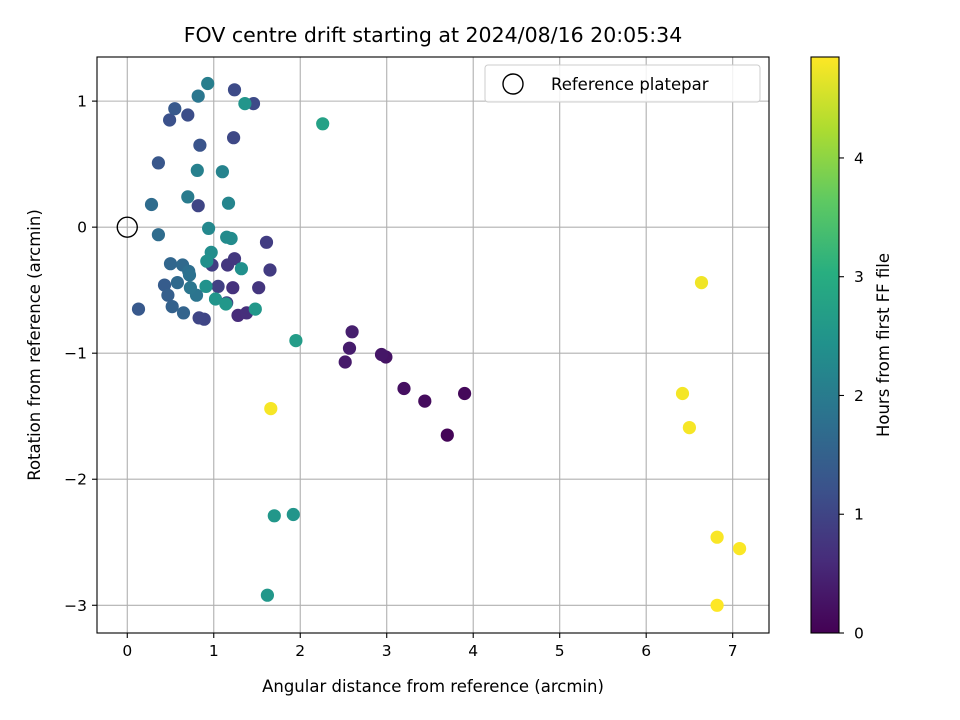 The height and width of the screenshot is (720, 960). What do you see at coordinates (851, 396) in the screenshot?
I see `colorbar-ticks: 0 1 2 3 4` at bounding box center [851, 396].